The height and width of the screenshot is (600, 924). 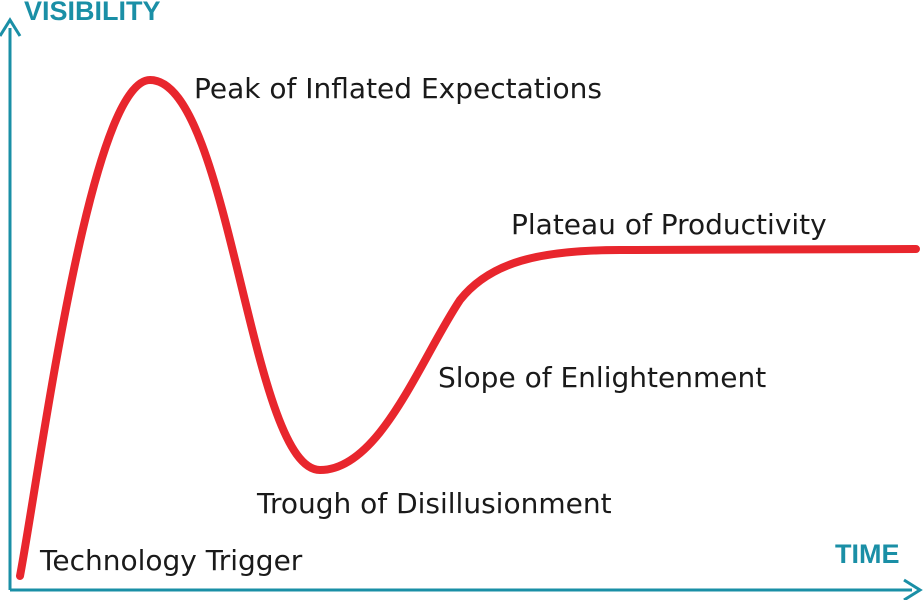 What do you see at coordinates (602, 377) in the screenshot?
I see `label-slope-of-enlightenment: Slope of Enlightenment` at bounding box center [602, 377].